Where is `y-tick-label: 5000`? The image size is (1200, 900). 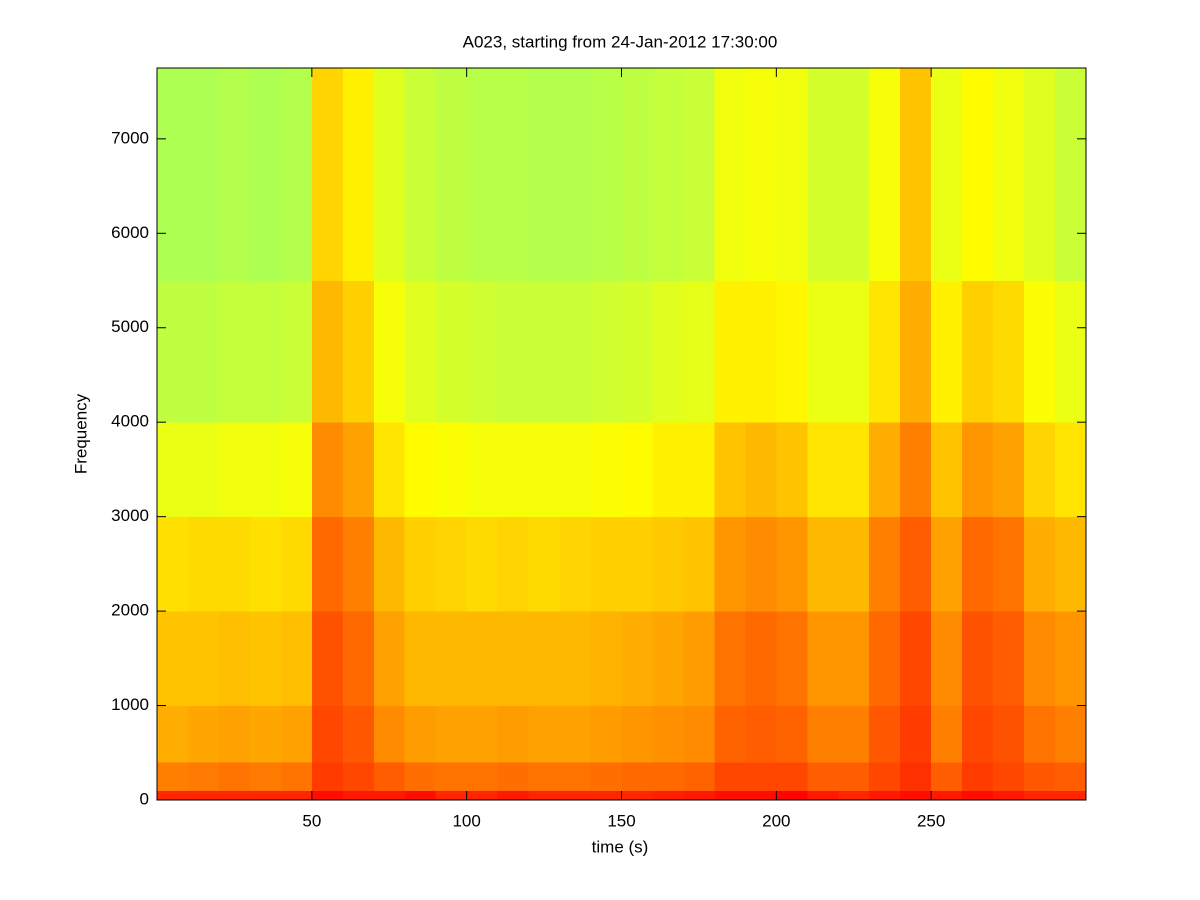 y-tick-label: 5000 is located at coordinates (130, 326).